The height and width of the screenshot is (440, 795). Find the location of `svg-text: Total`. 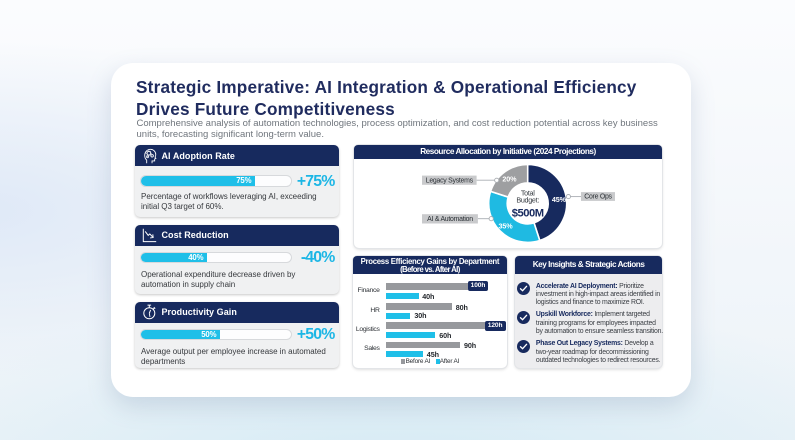

svg-text: Total is located at coordinates (528, 192).